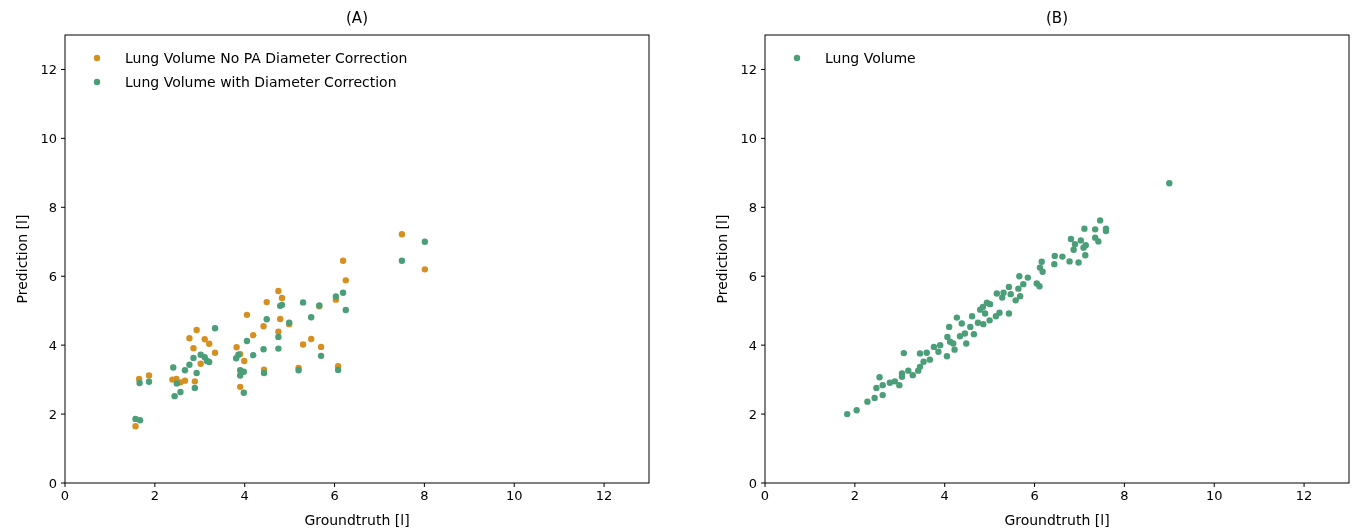 The height and width of the screenshot is (531, 1354). I want to click on chart-title: (A), so click(357, 18).